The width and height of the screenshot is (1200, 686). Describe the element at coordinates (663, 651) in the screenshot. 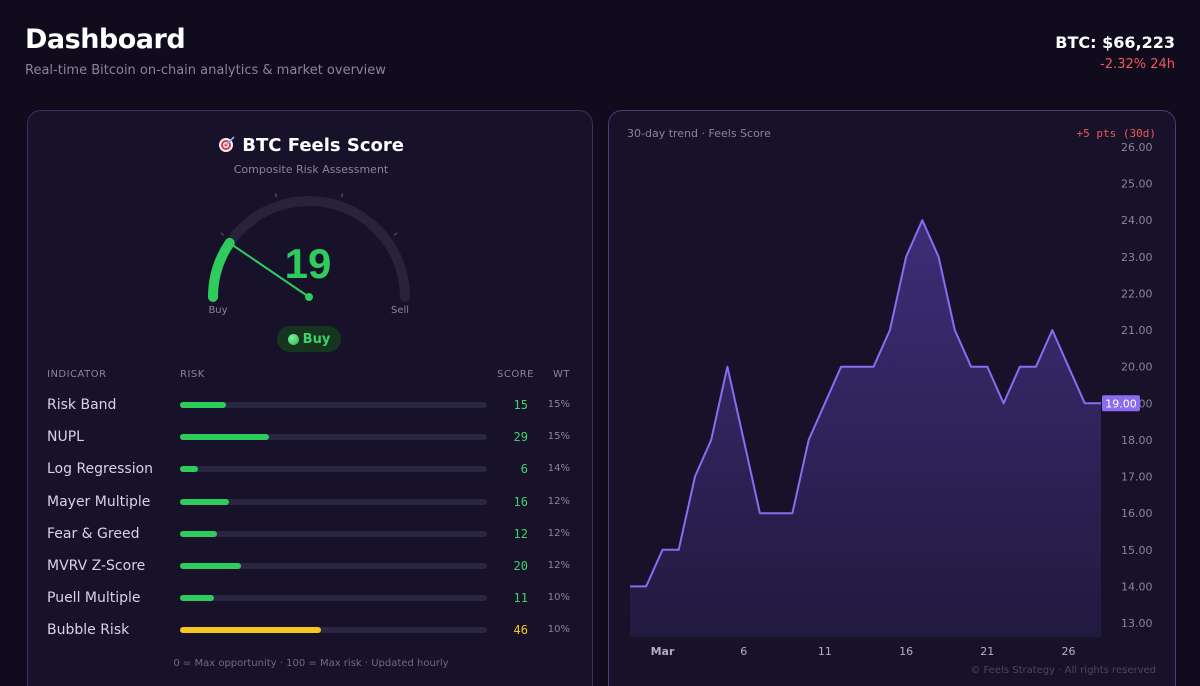

I see `x-tick-label: Mar` at that location.